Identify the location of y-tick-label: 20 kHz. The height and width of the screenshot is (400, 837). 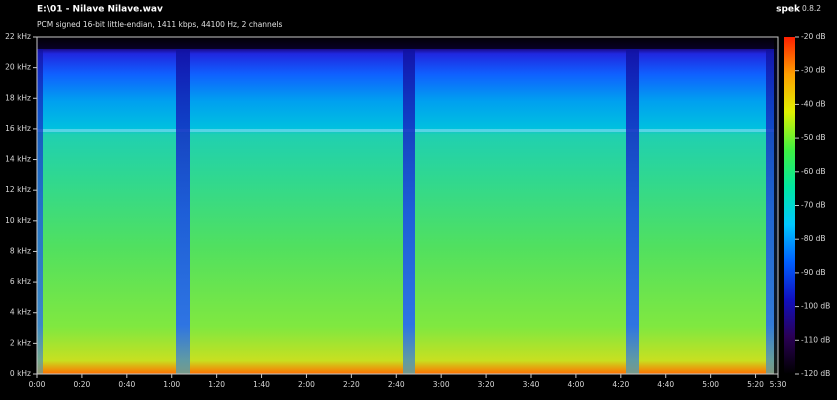
(18, 67).